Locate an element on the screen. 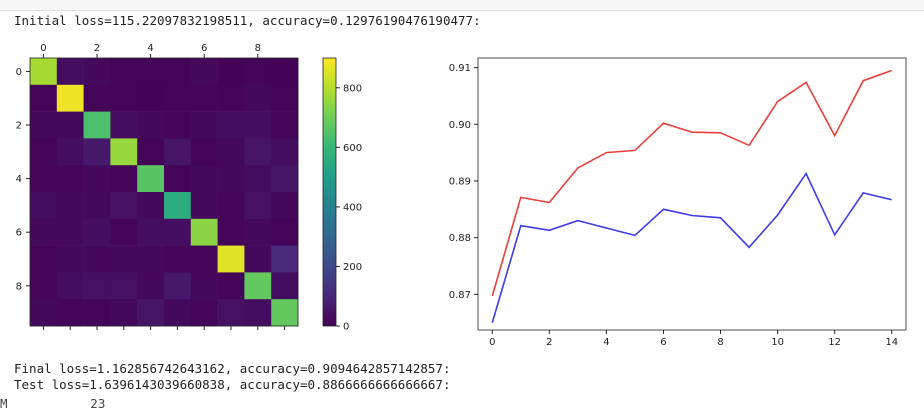 This screenshot has width=924, height=411. x-tick-label: 8 is located at coordinates (720, 342).